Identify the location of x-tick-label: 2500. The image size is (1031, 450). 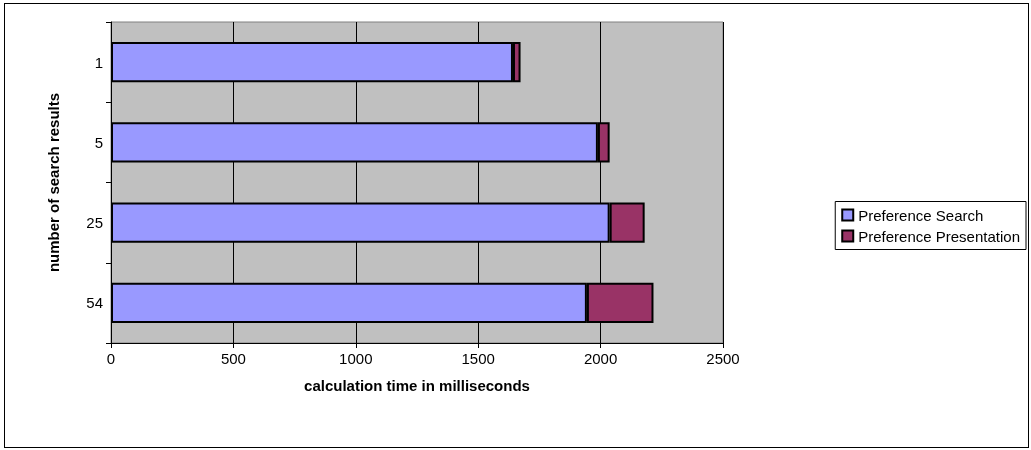
(723, 358).